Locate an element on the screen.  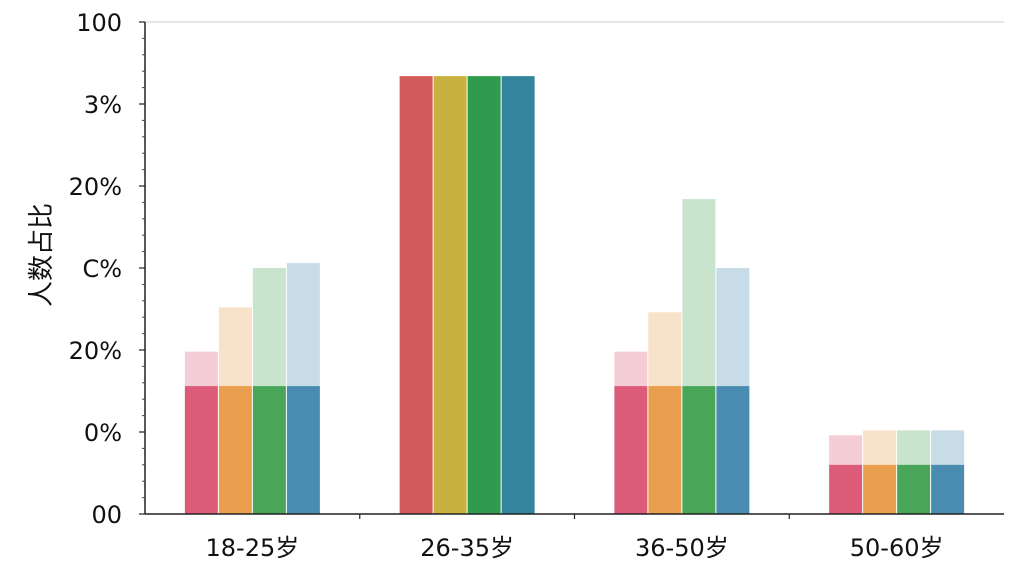
x-tick-label: 26-35岁 is located at coordinates (467, 548).